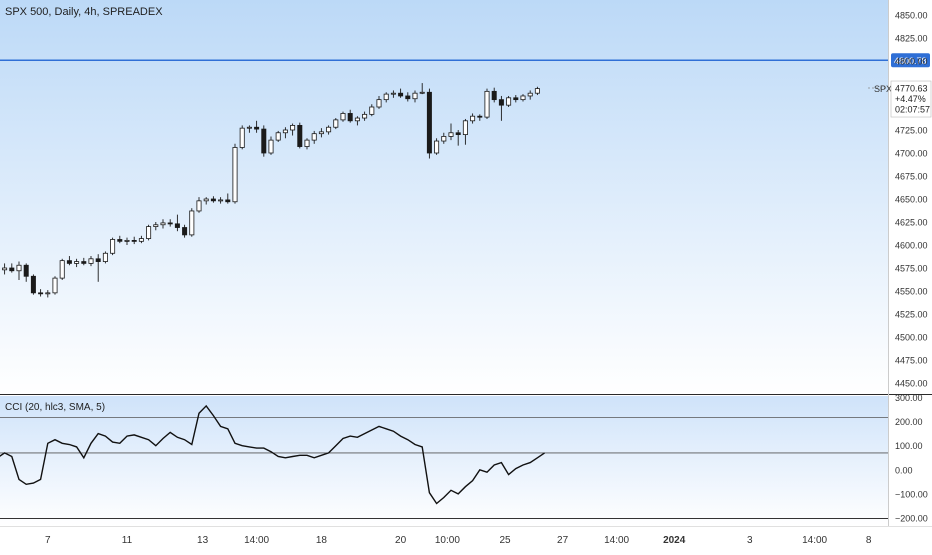  What do you see at coordinates (911, 361) in the screenshot?
I see `price-tick-label: 4475.00` at bounding box center [911, 361].